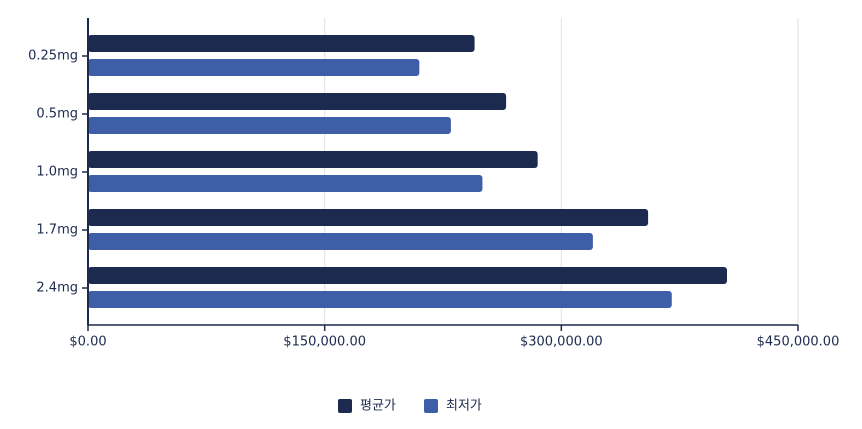  I want to click on x-tick-label: $450,000.00, so click(798, 342).